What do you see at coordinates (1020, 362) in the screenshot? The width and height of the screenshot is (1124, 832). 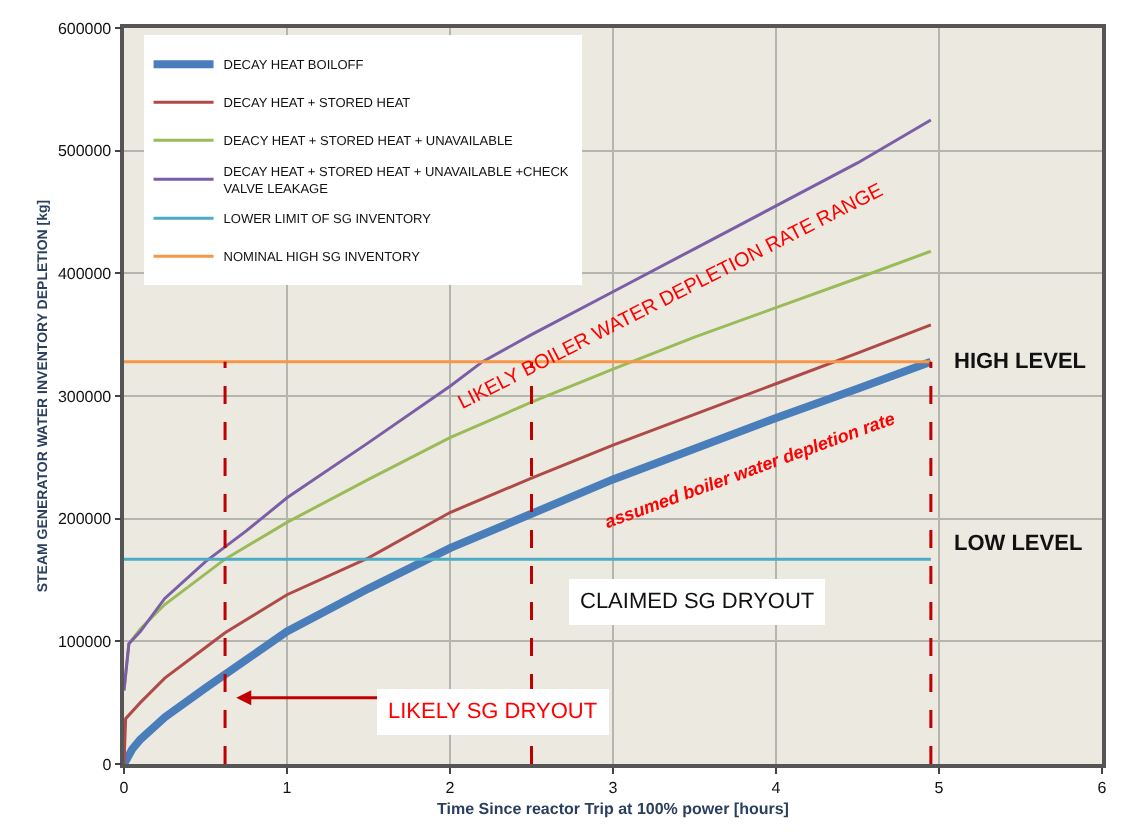 I see `annotation: HIGH LEVEL` at bounding box center [1020, 362].